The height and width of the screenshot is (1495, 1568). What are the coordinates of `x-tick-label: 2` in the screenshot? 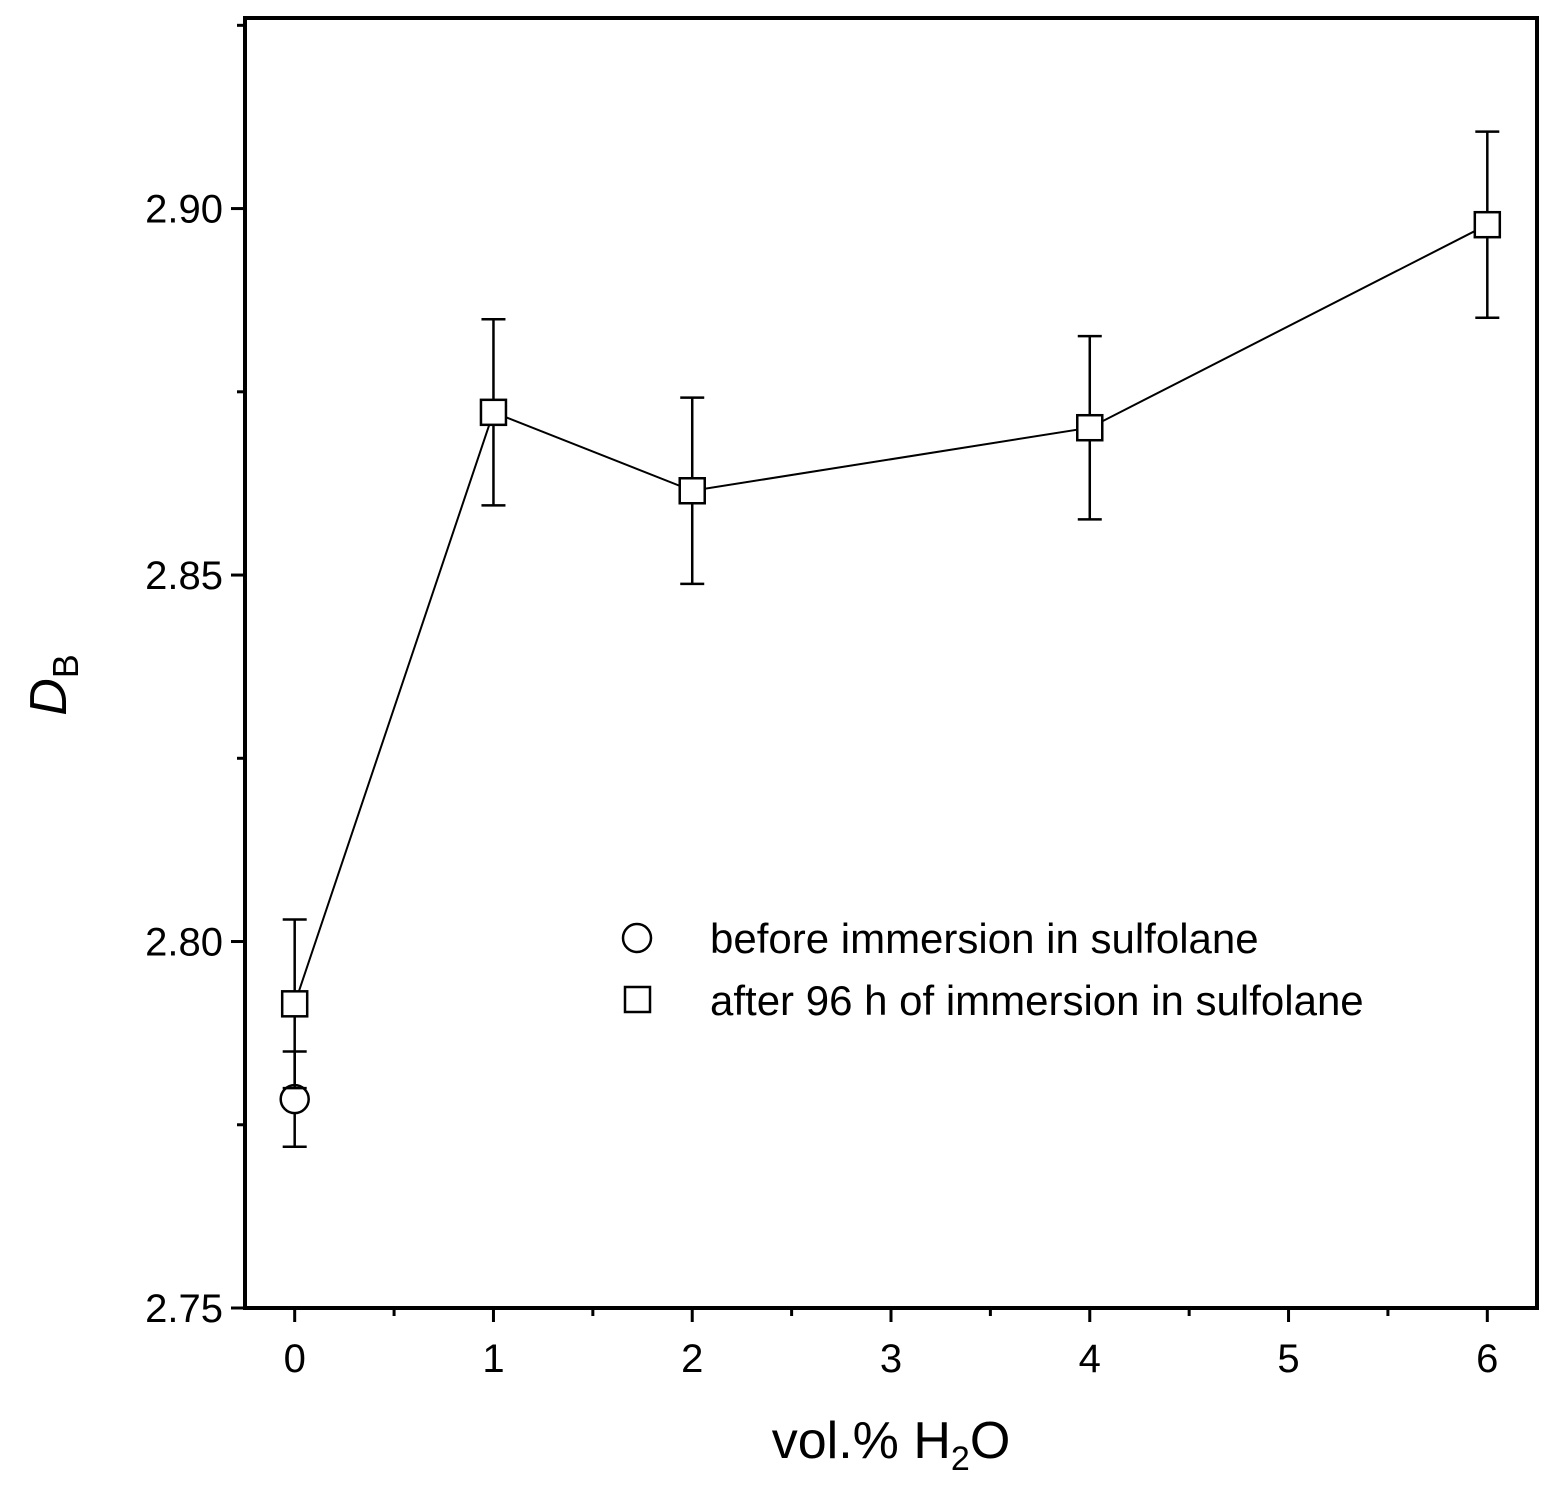 It's located at (692, 1359).